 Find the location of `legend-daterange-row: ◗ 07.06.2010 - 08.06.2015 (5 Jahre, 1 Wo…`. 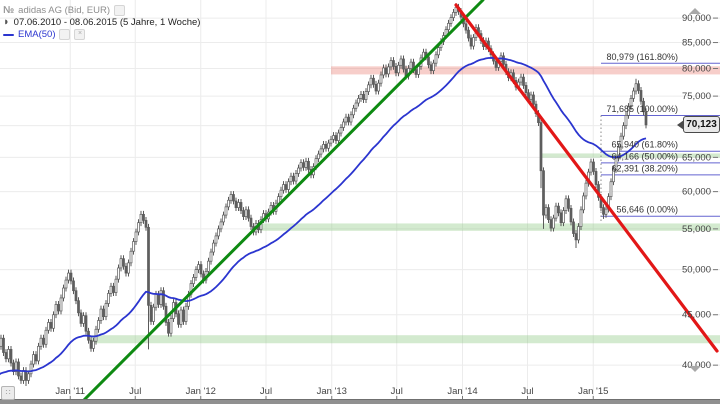

legend-daterange-row: ◗ 07.06.2010 - 08.06.2015 (5 Jahre, 1 Wo… is located at coordinates (102, 22).